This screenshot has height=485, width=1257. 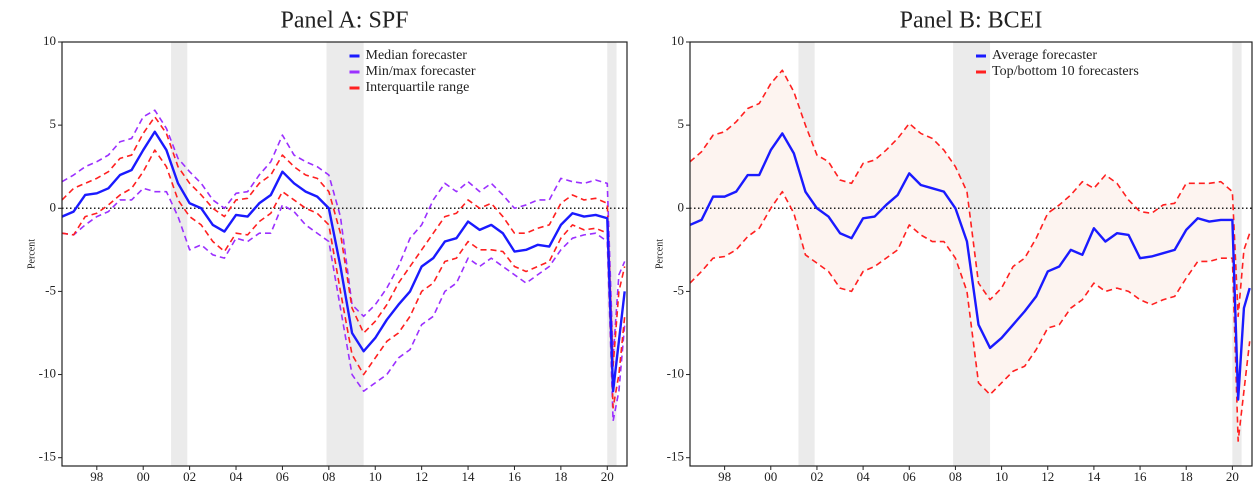 What do you see at coordinates (1044, 55) in the screenshot?
I see `legend-label: Average forecaster` at bounding box center [1044, 55].